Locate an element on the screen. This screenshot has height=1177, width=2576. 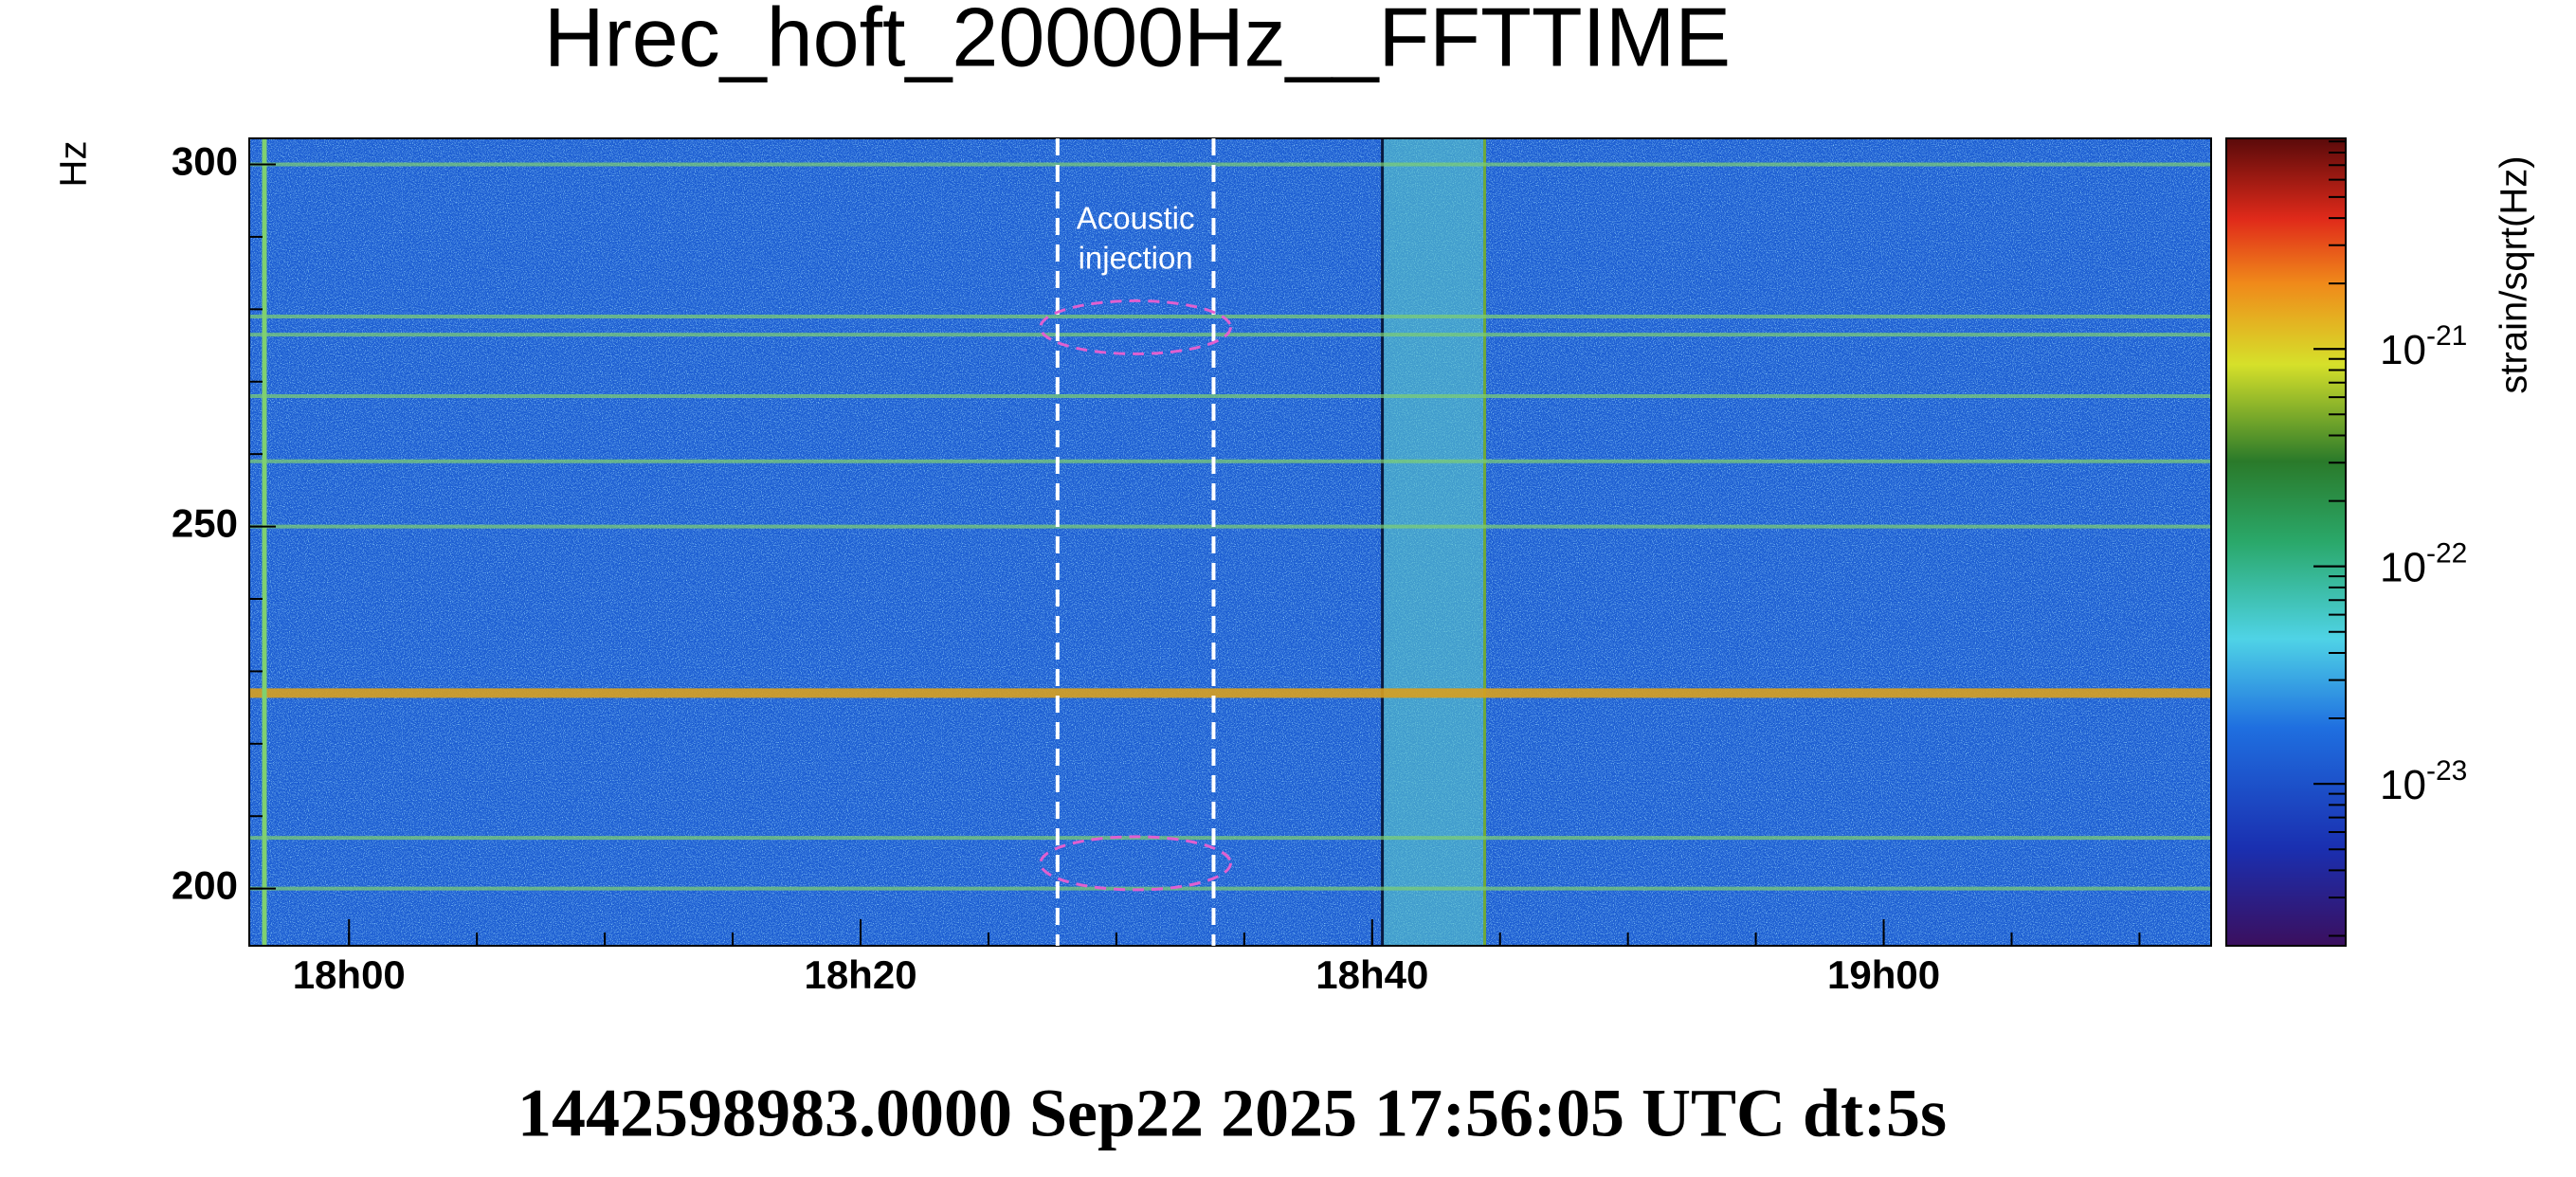
colorbar-tick-exponent: -23 is located at coordinates (2446, 771).